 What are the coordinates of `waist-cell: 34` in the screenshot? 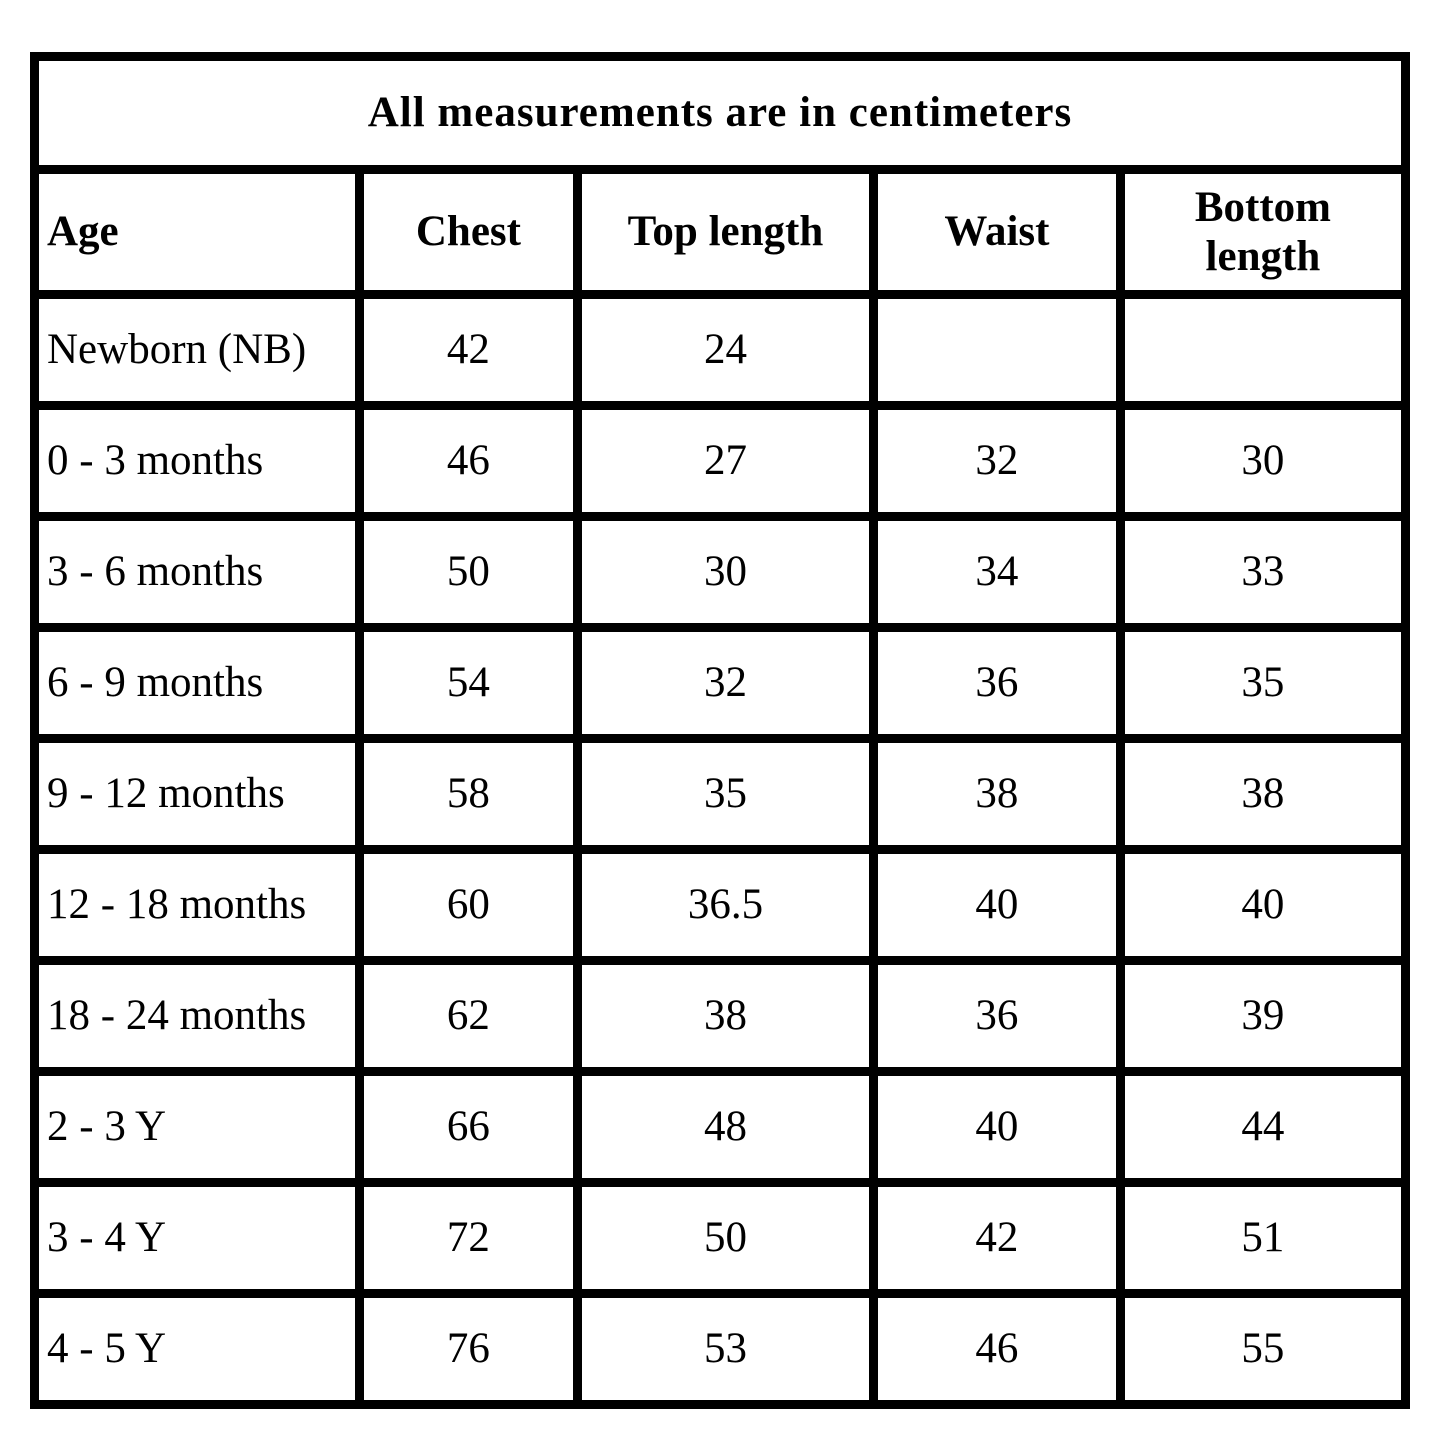 It's located at (997, 572).